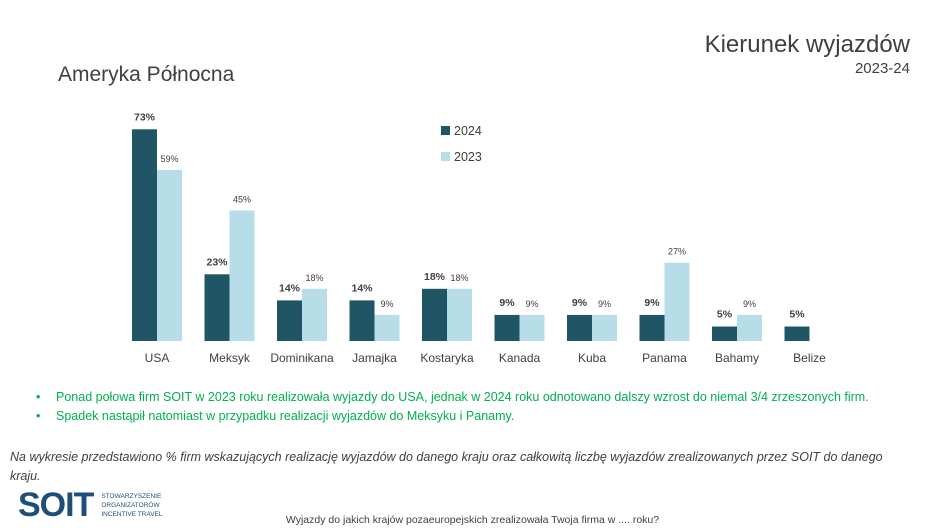  Describe the element at coordinates (217, 262) in the screenshot. I see `data-label: 23%` at that location.